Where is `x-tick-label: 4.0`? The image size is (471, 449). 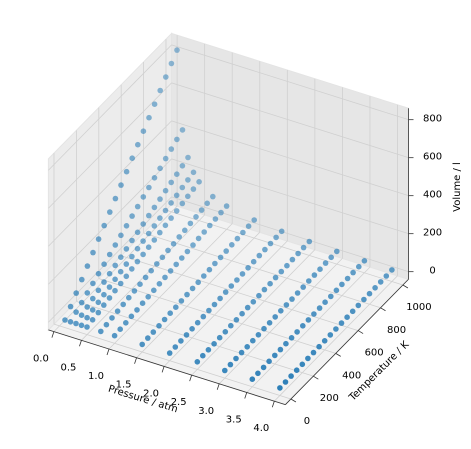 x-tick-label: 4.0 is located at coordinates (261, 428).